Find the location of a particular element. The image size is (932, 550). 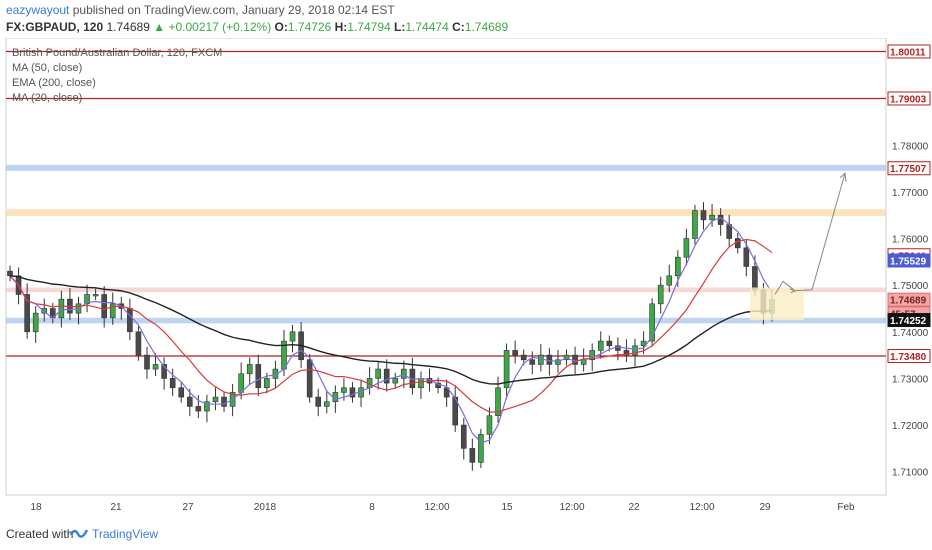

y-tick-label: 1.71000 is located at coordinates (910, 473).